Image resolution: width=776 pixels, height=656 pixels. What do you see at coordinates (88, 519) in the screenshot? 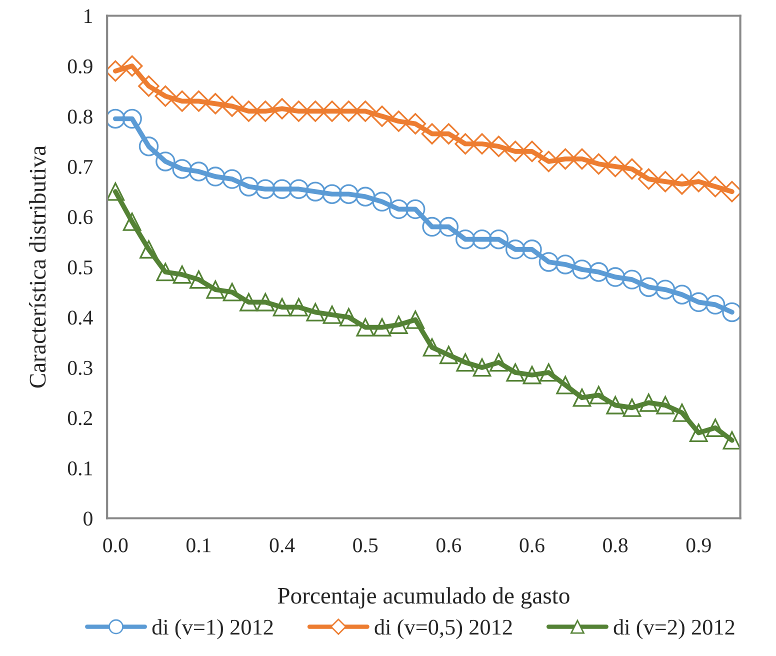
I see `y-tick-label: 0` at bounding box center [88, 519].